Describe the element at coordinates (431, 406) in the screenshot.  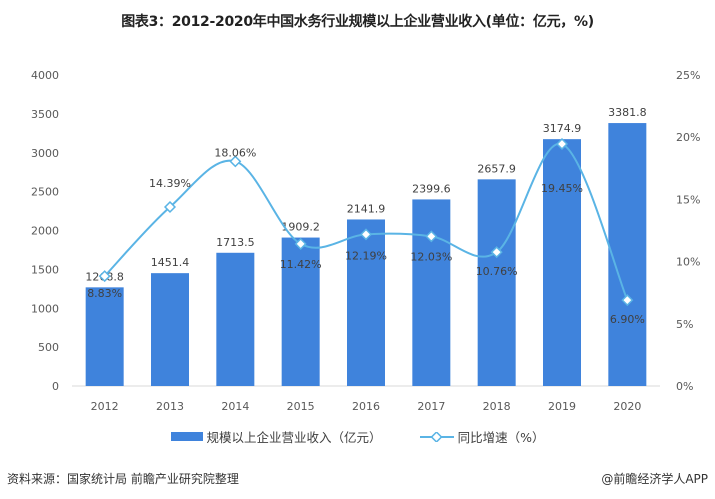
I see `x-tick-label: 2017` at that location.